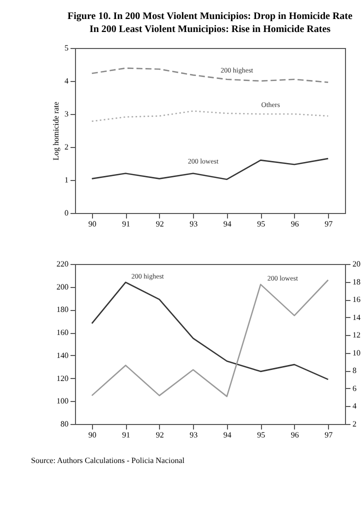 The width and height of the screenshot is (364, 505). What do you see at coordinates (62, 378) in the screenshot?
I see `y-tick-label: 120` at bounding box center [62, 378].